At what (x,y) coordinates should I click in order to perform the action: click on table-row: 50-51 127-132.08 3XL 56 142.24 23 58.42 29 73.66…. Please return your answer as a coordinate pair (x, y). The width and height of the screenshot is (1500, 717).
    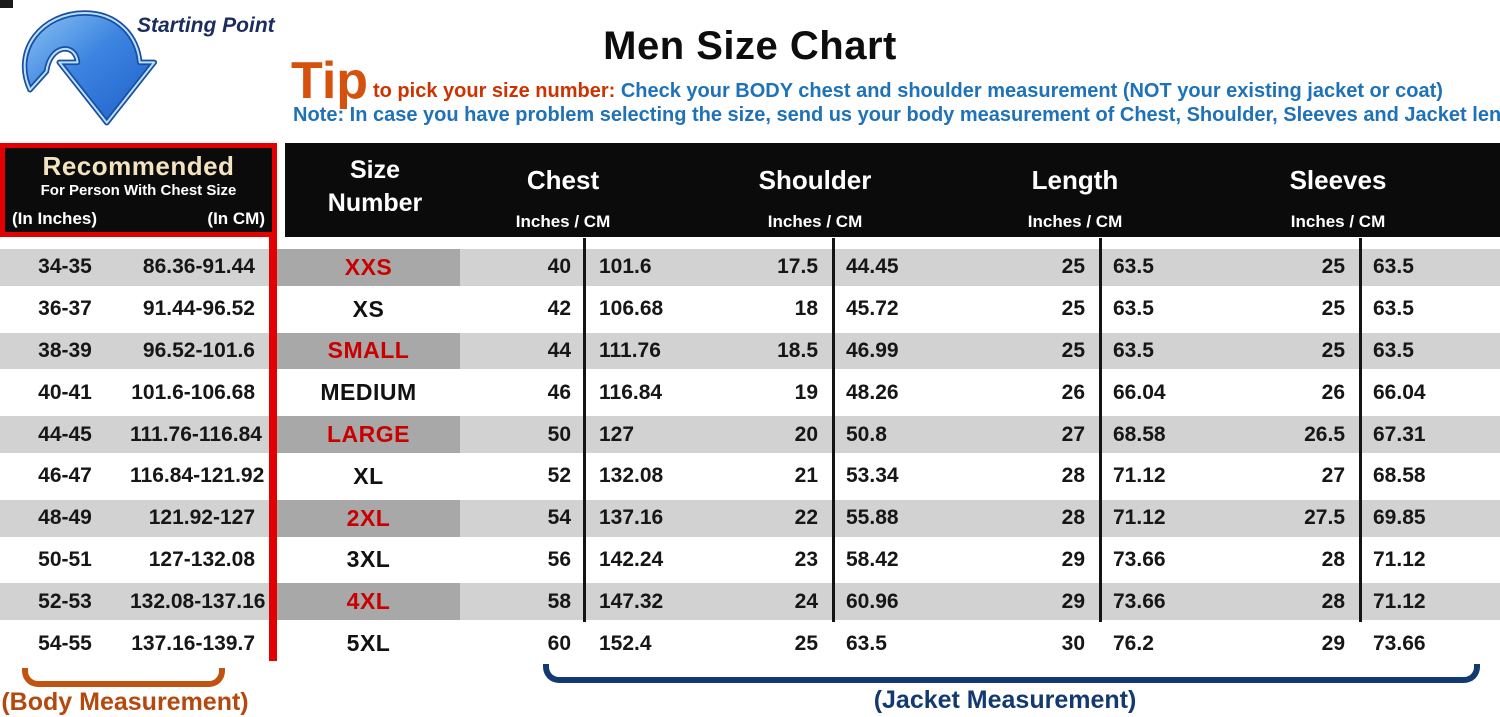
    Looking at the image, I should click on (750, 559).